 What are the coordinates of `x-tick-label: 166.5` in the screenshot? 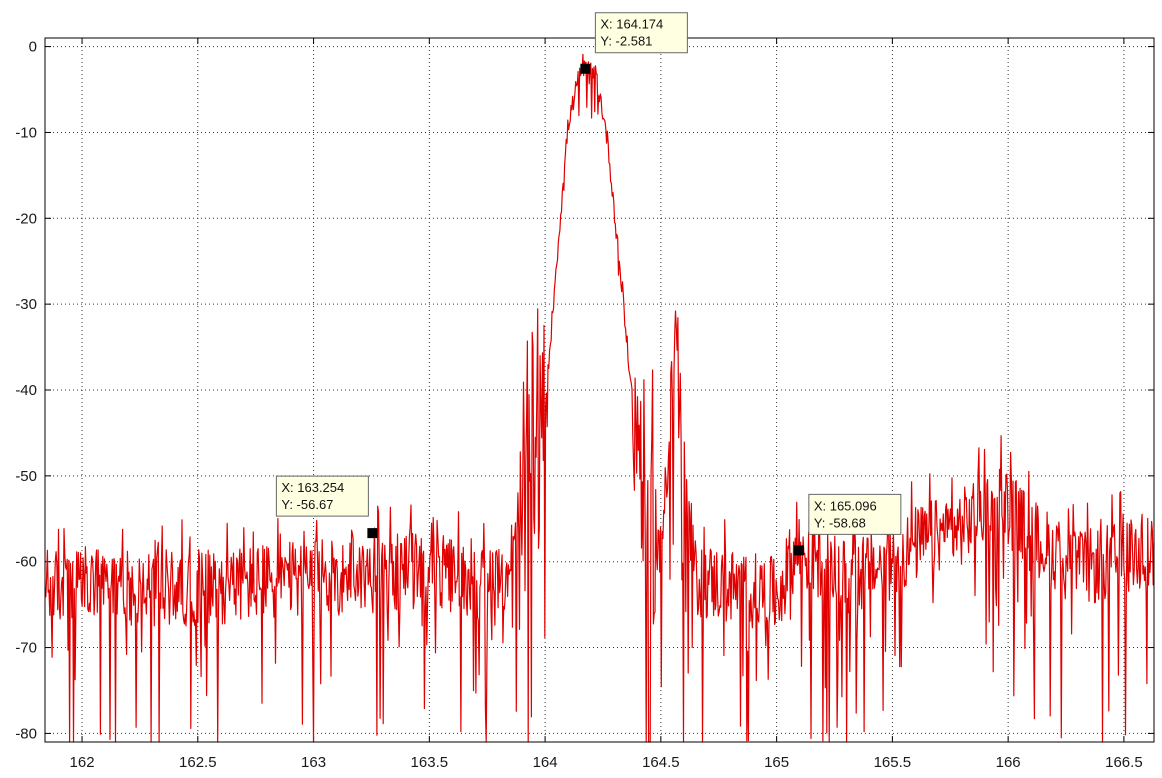 It's located at (1124, 762).